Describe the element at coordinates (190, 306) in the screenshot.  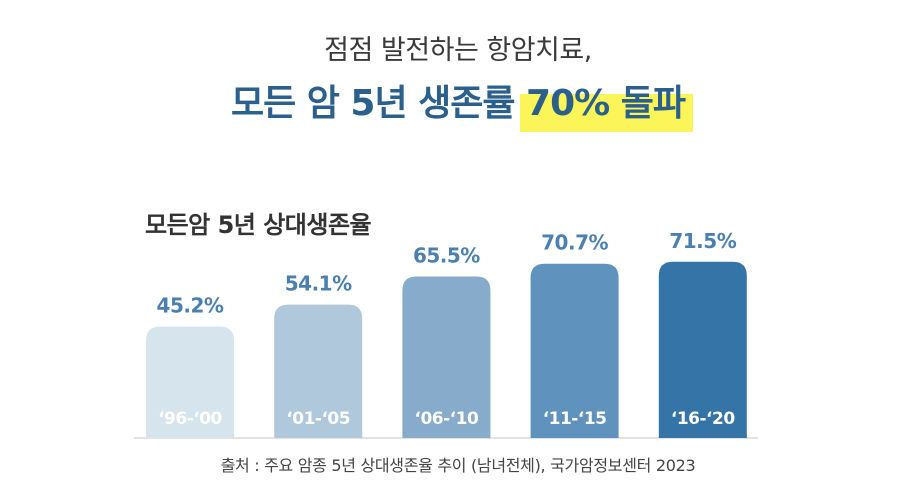
I see `value-label-0: 45.2%` at that location.